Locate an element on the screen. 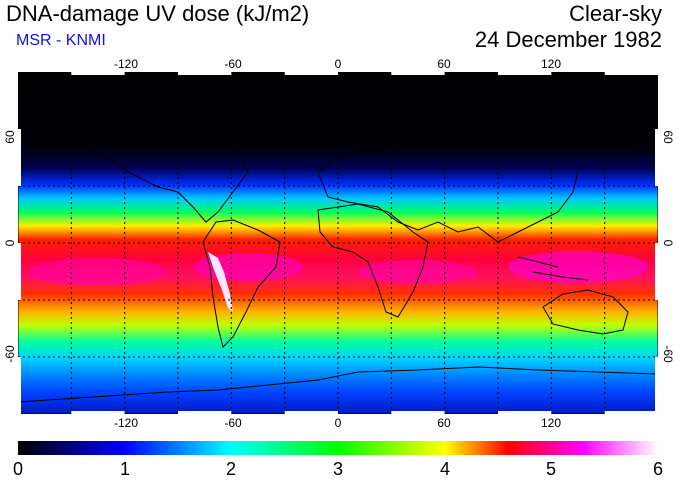 The height and width of the screenshot is (480, 678). colorbar-label-2: 2 is located at coordinates (230, 469).